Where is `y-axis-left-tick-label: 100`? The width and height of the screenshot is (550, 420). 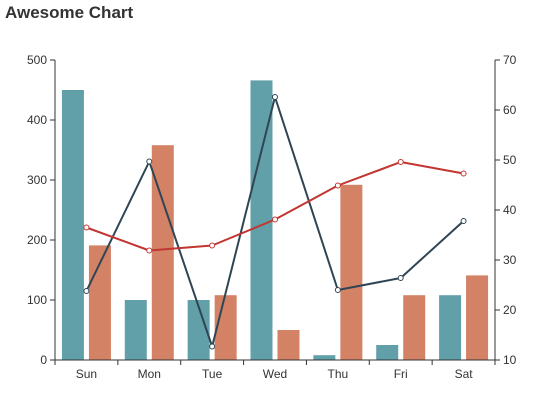
y-axis-left-tick-label: 100 is located at coordinates (37, 300).